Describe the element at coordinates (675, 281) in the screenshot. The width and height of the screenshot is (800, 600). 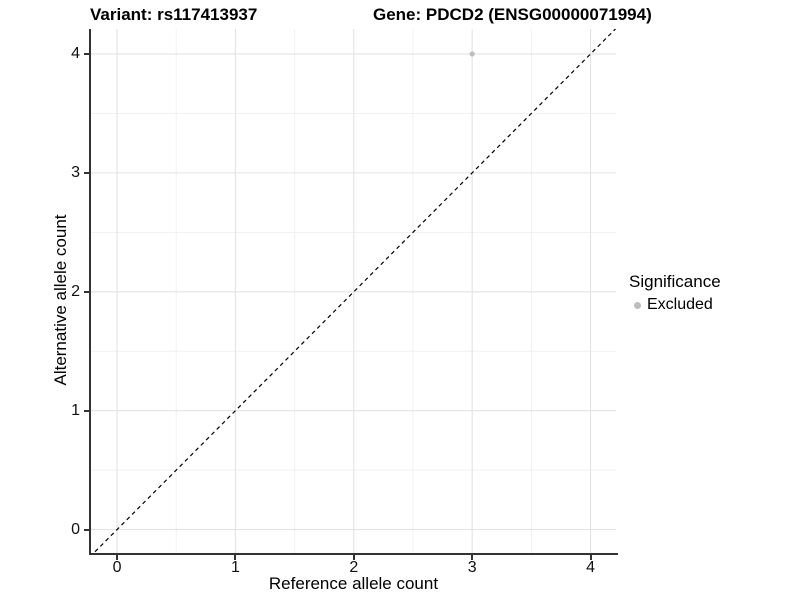
I see `legend-title: Significance` at that location.